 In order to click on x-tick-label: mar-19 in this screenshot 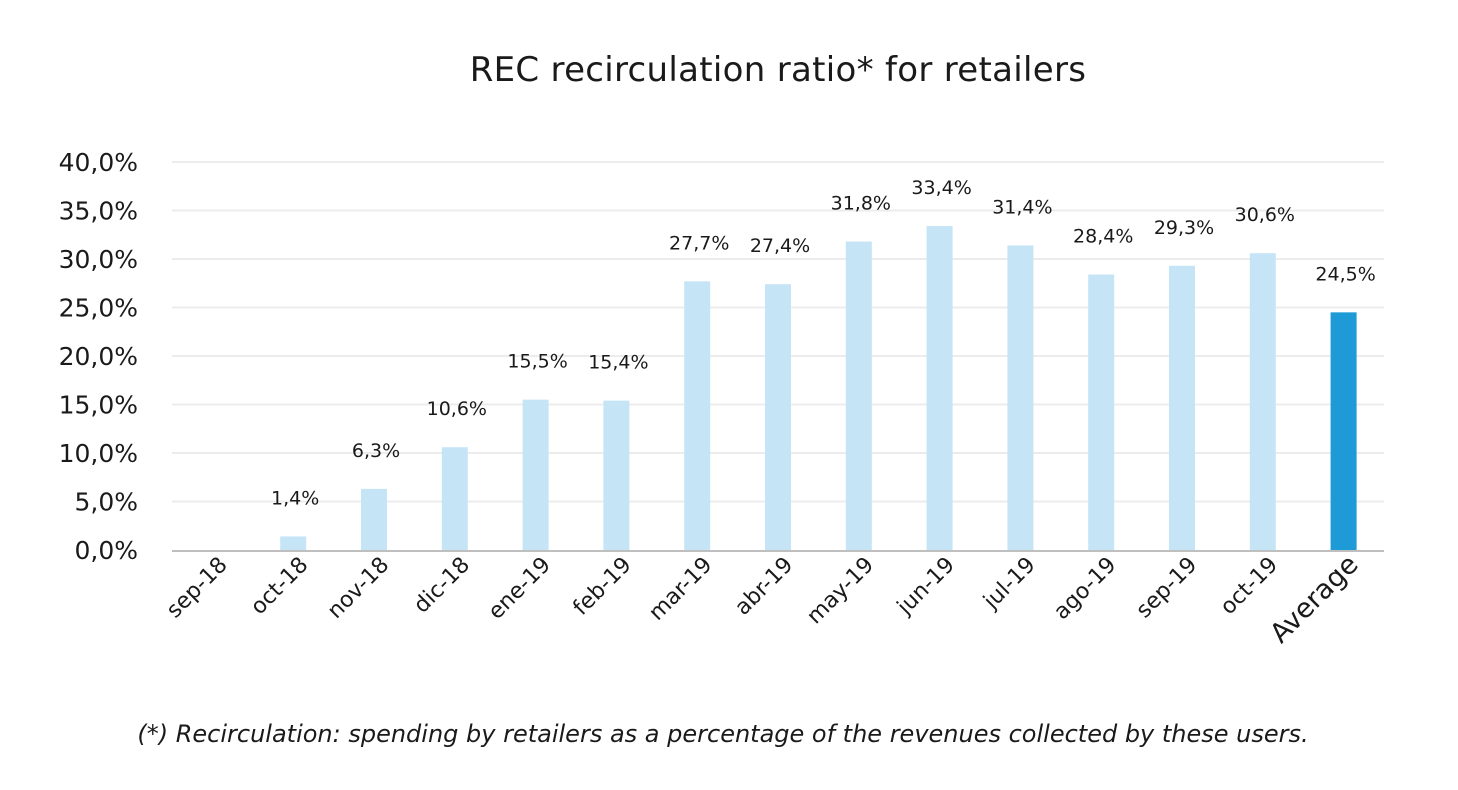, I will do `click(680, 589)`.